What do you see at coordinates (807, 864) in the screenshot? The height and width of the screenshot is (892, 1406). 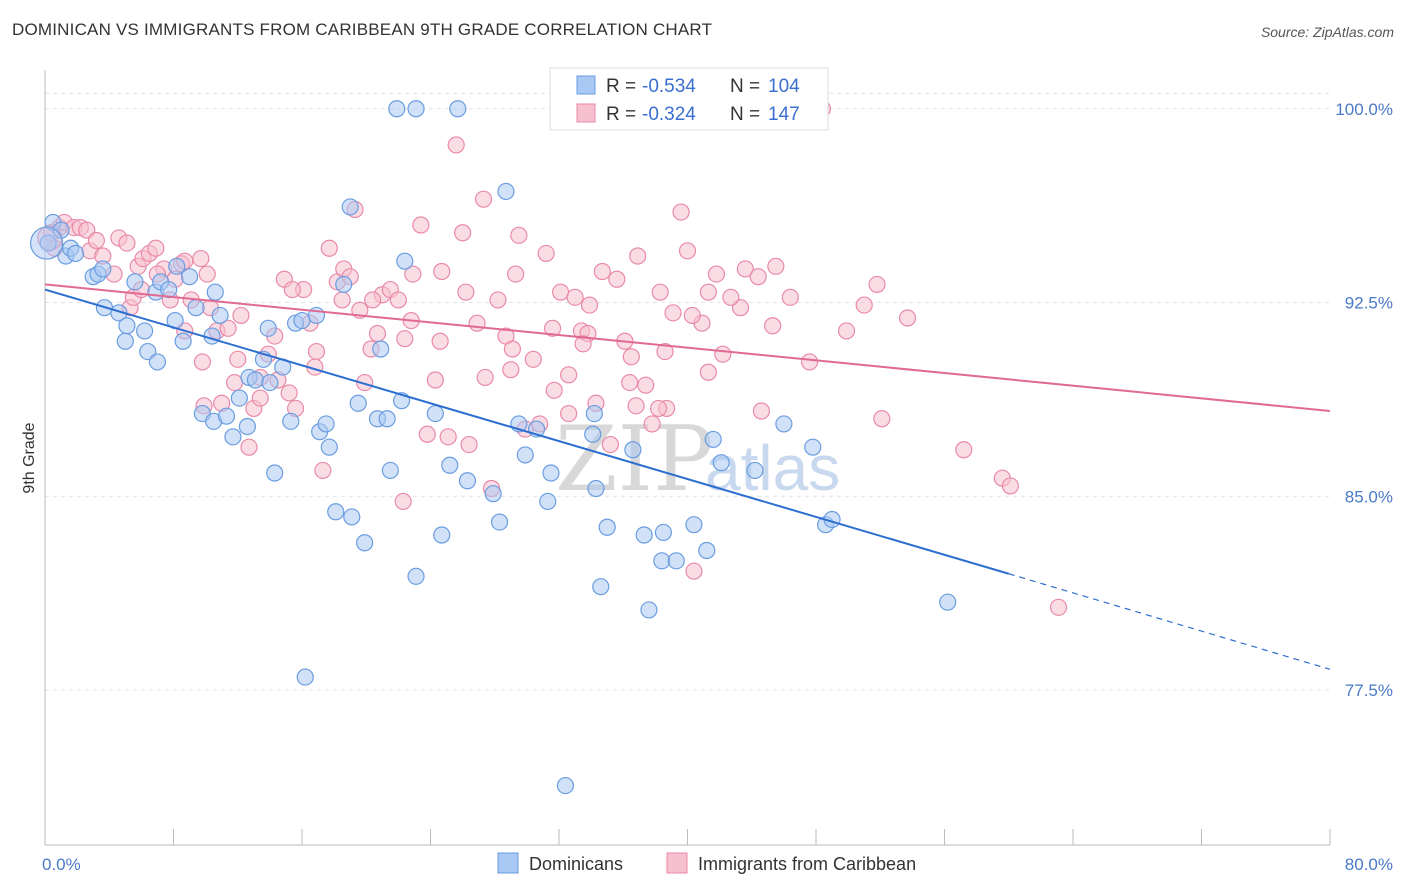 I see `bottom-legend-label-immigrants: Immigrants from Caribbean` at bounding box center [807, 864].